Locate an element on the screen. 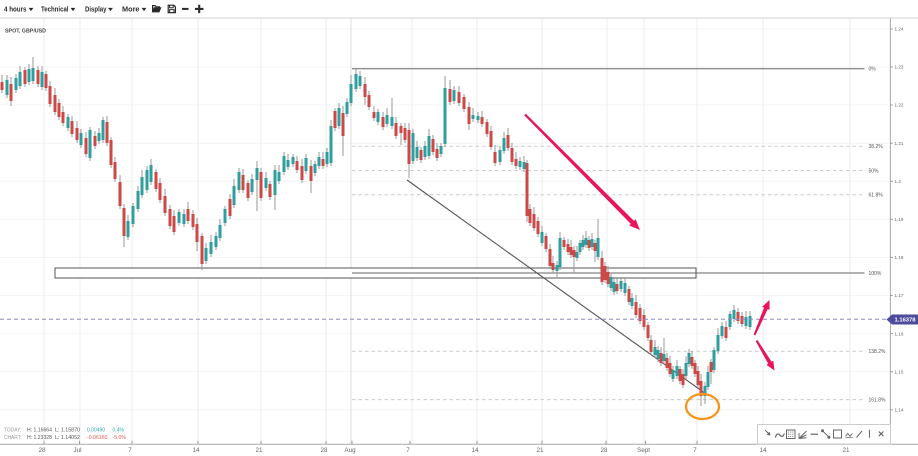 The height and width of the screenshot is (456, 918). svg-text: 100% is located at coordinates (875, 274).